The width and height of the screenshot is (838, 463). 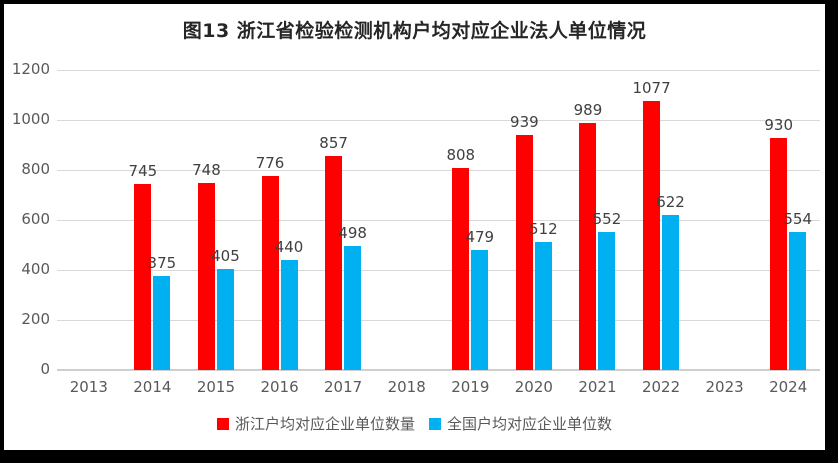 I want to click on data-label-national-2016: 440, so click(x=289, y=247).